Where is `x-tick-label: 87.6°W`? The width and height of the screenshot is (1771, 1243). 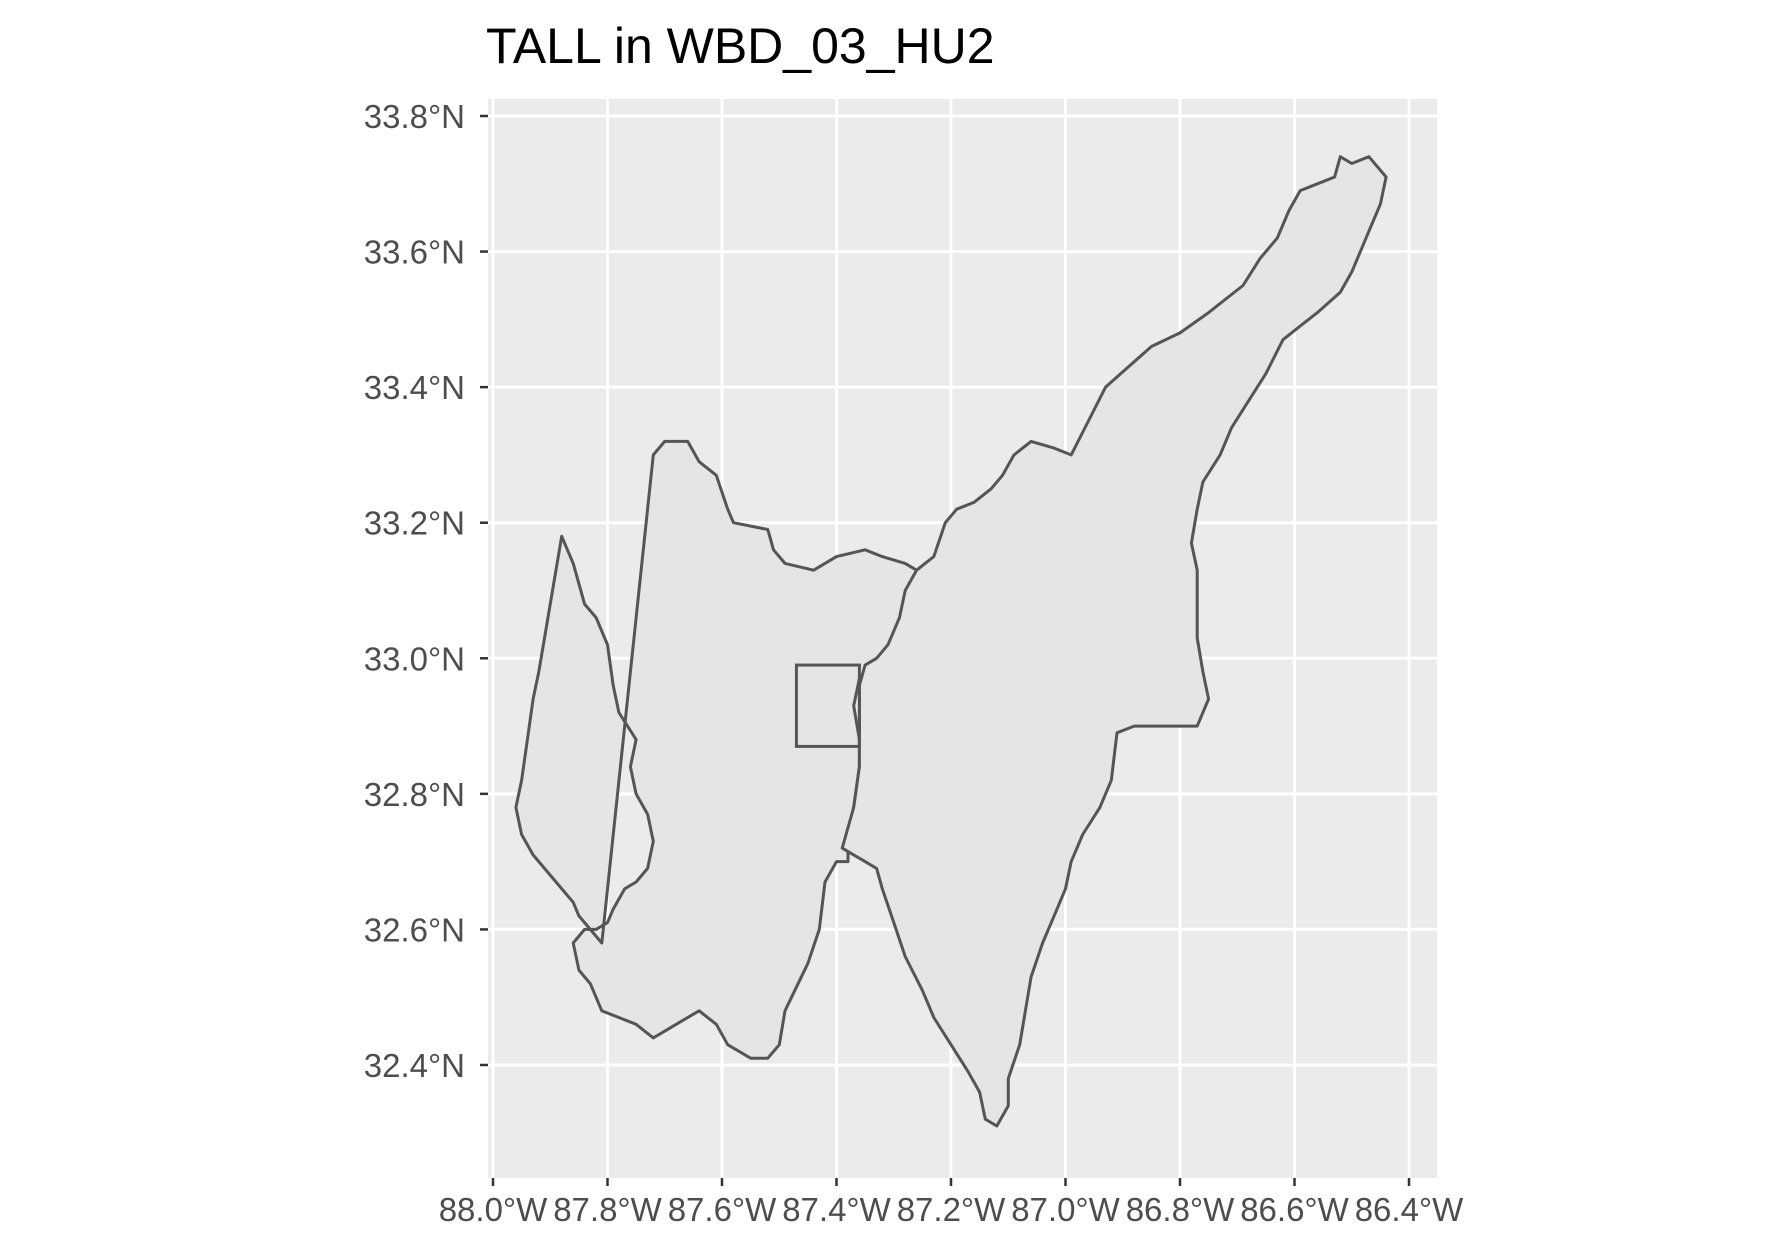 x-tick-label: 87.6°W is located at coordinates (722, 1209).